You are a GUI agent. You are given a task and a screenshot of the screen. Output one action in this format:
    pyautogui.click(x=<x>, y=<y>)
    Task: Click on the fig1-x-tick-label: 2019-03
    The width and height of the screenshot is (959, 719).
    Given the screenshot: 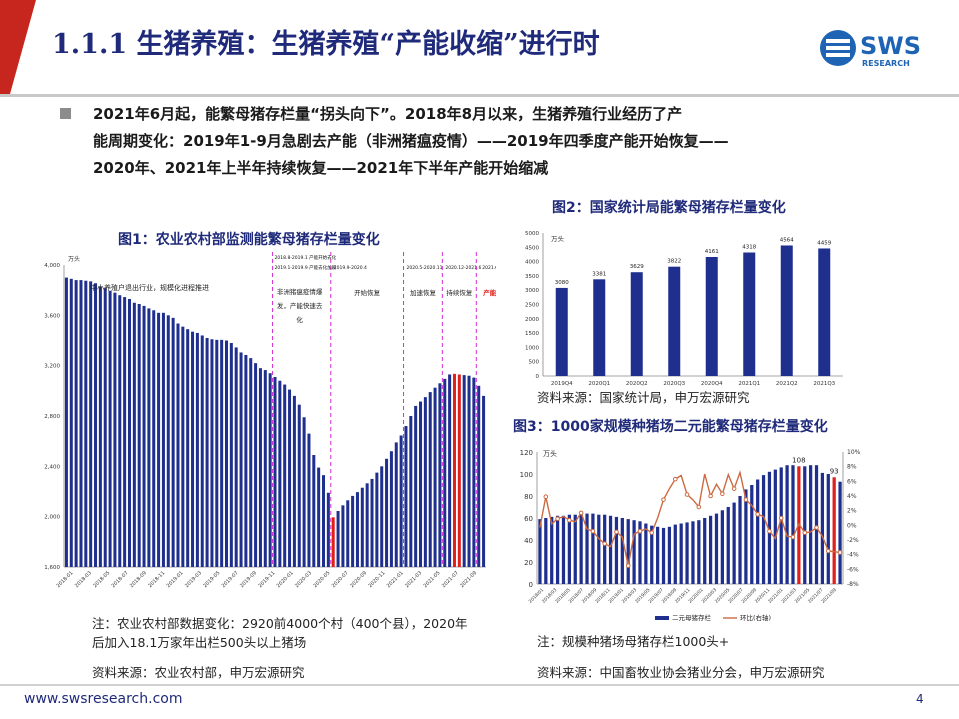 What is the action you would take?
    pyautogui.click(x=193, y=579)
    